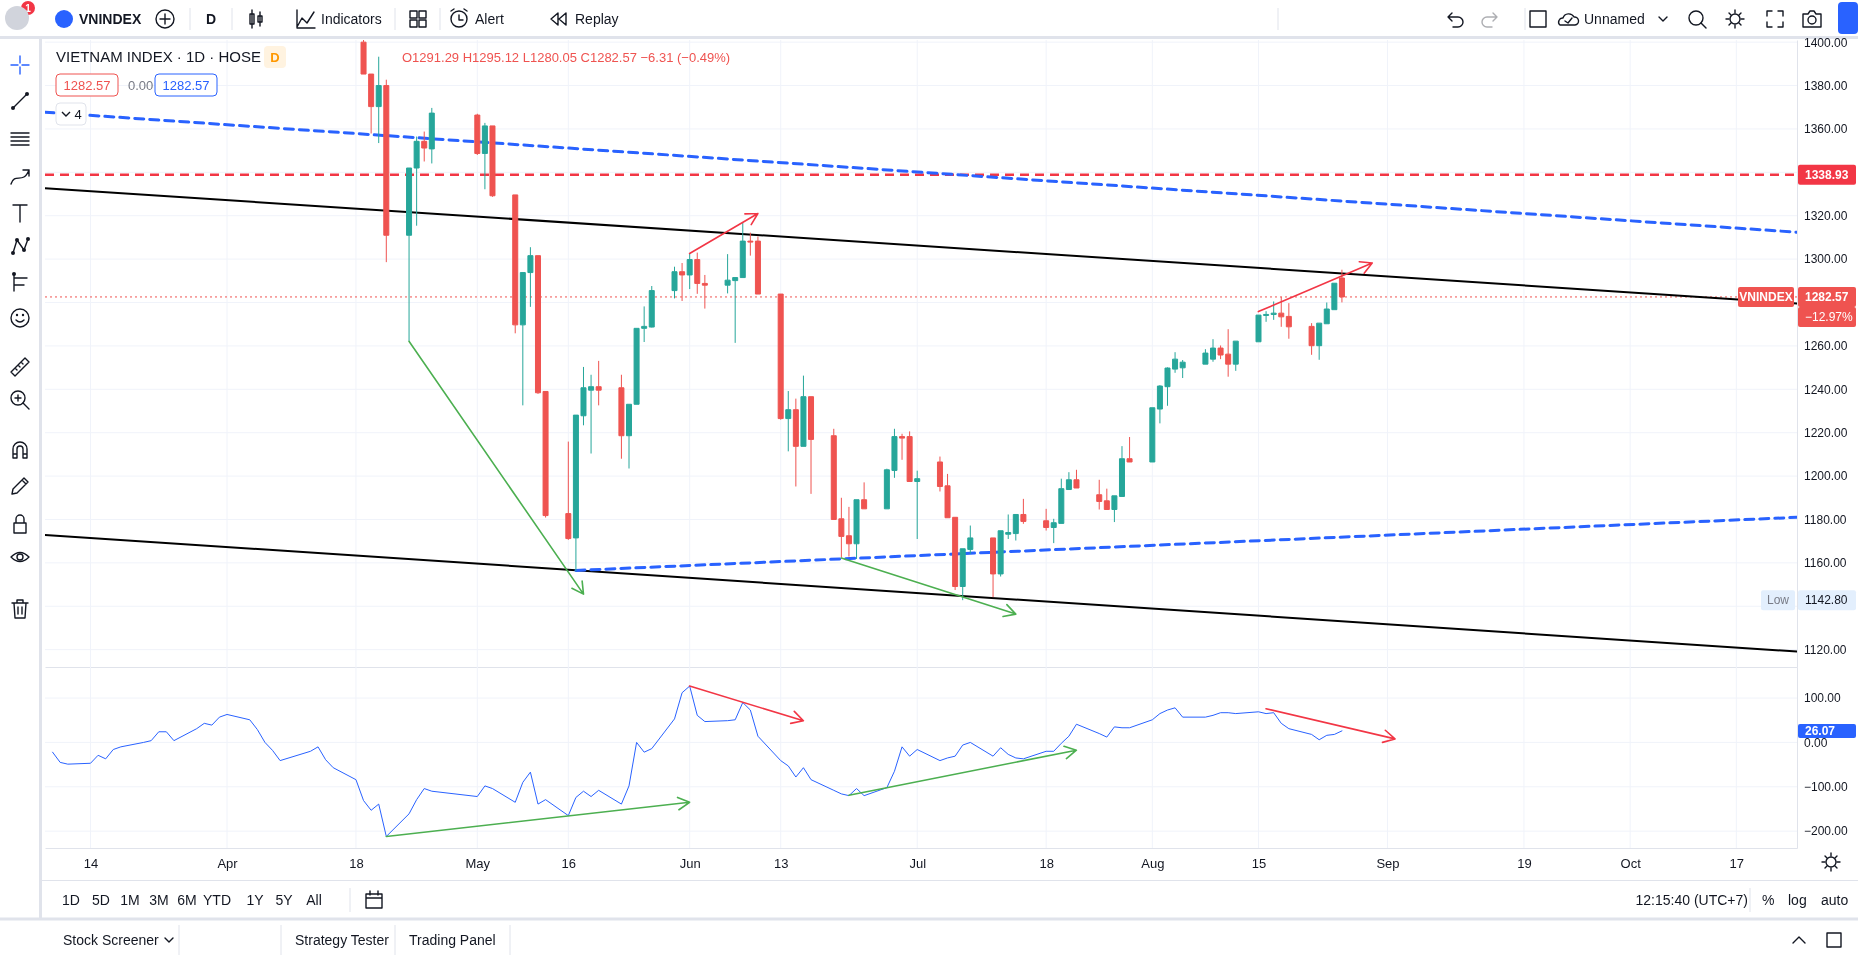 The height and width of the screenshot is (958, 1858). What do you see at coordinates (1826, 346) in the screenshot?
I see `y-tick-label: 1260.00` at bounding box center [1826, 346].